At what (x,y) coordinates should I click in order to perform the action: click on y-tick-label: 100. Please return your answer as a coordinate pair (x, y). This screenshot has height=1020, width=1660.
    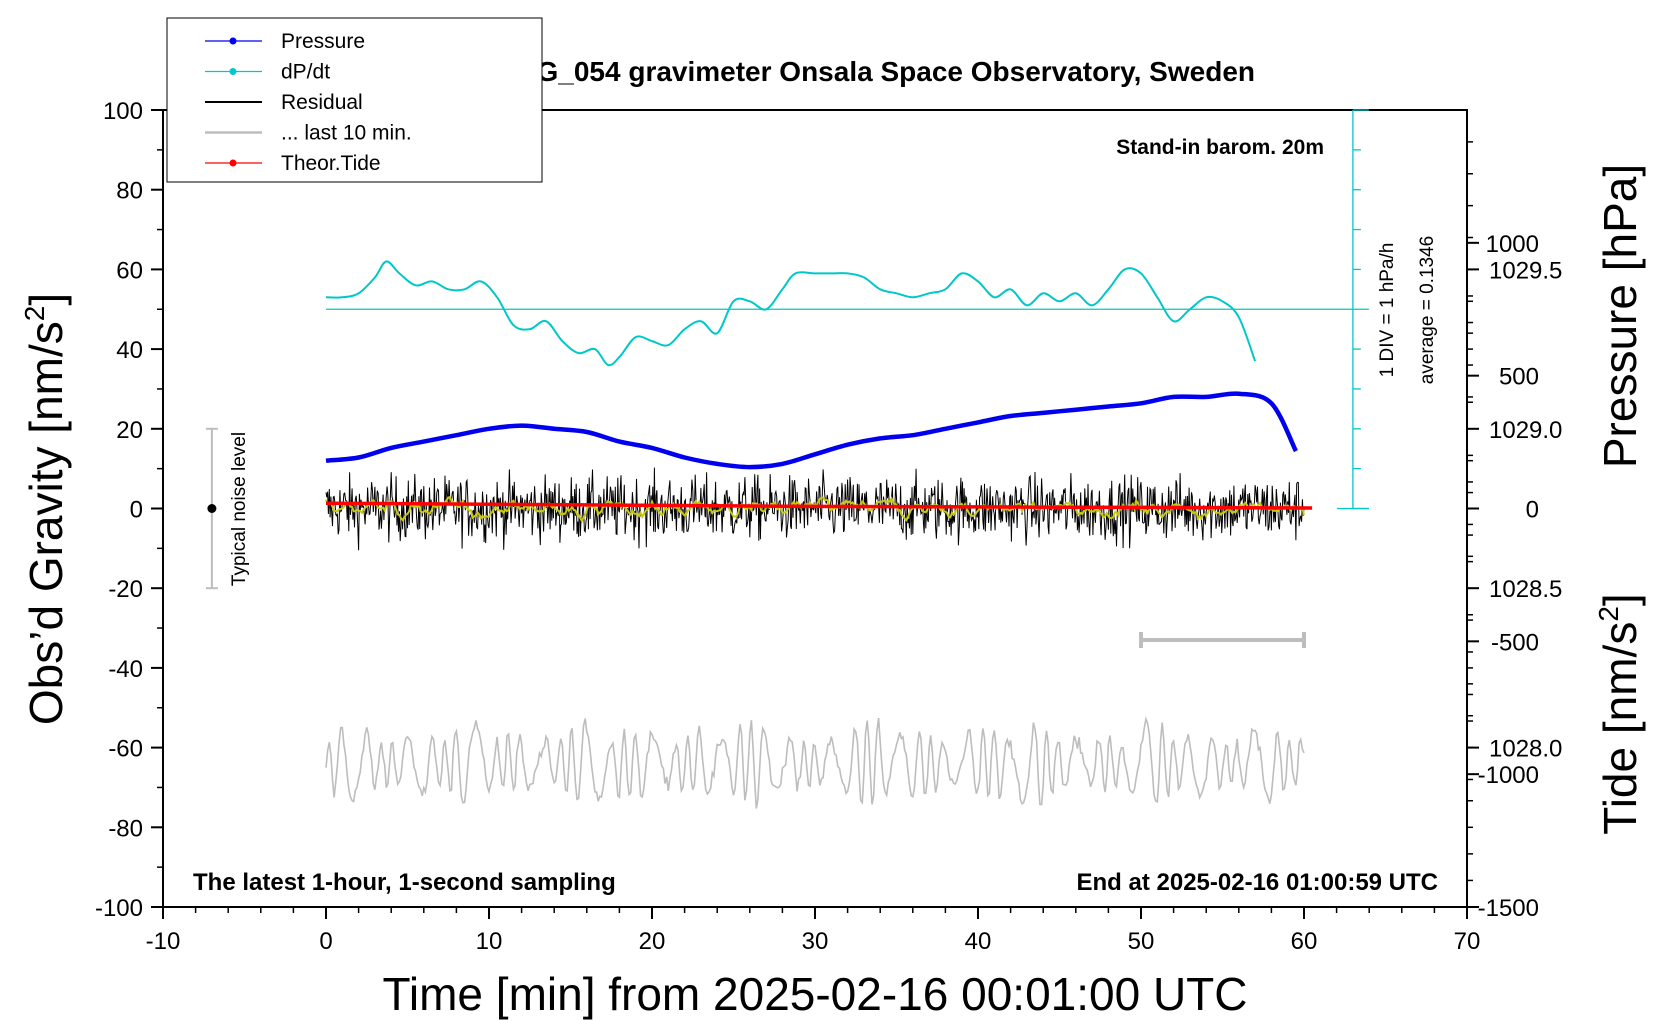
    Looking at the image, I should click on (123, 111).